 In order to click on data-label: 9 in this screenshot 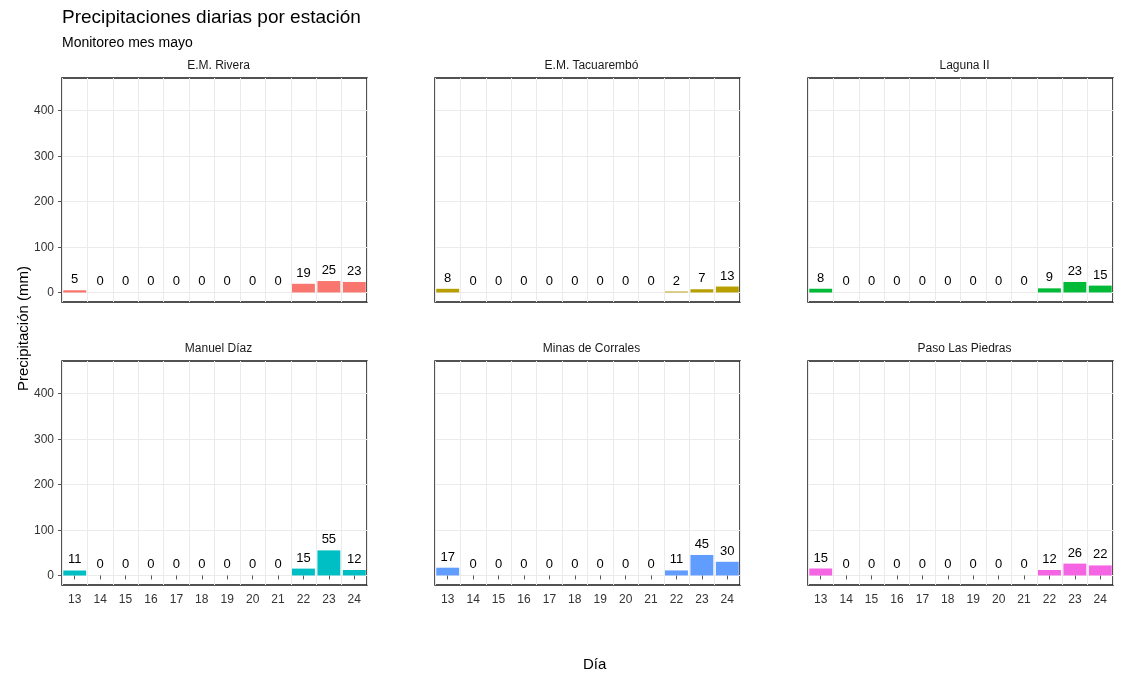, I will do `click(1049, 277)`.